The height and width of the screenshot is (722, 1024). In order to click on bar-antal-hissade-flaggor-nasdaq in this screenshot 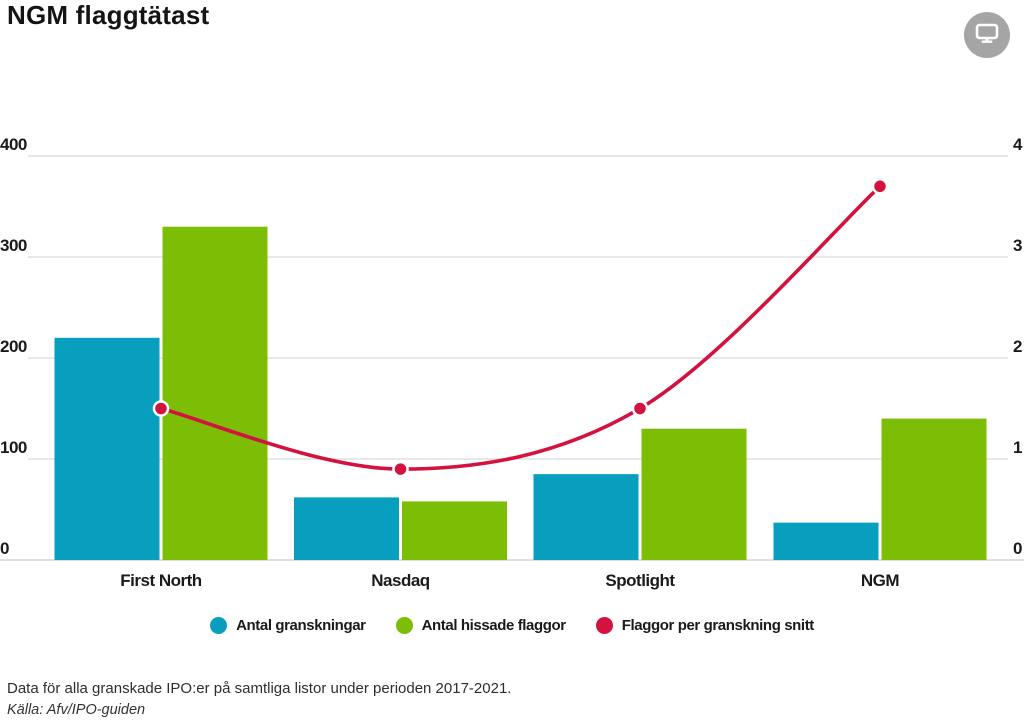, I will do `click(454, 530)`.